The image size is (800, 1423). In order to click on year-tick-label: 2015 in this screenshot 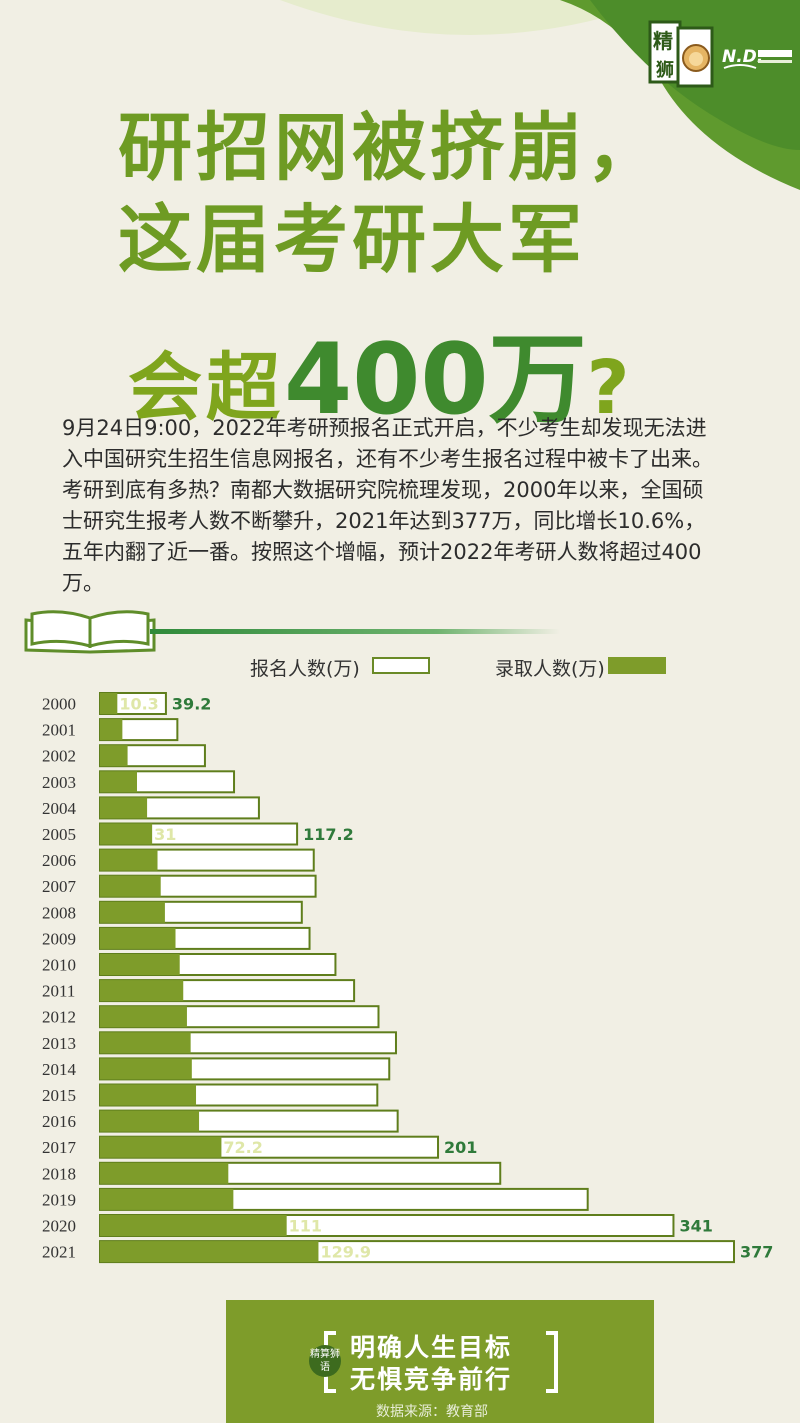, I will do `click(59, 1095)`.